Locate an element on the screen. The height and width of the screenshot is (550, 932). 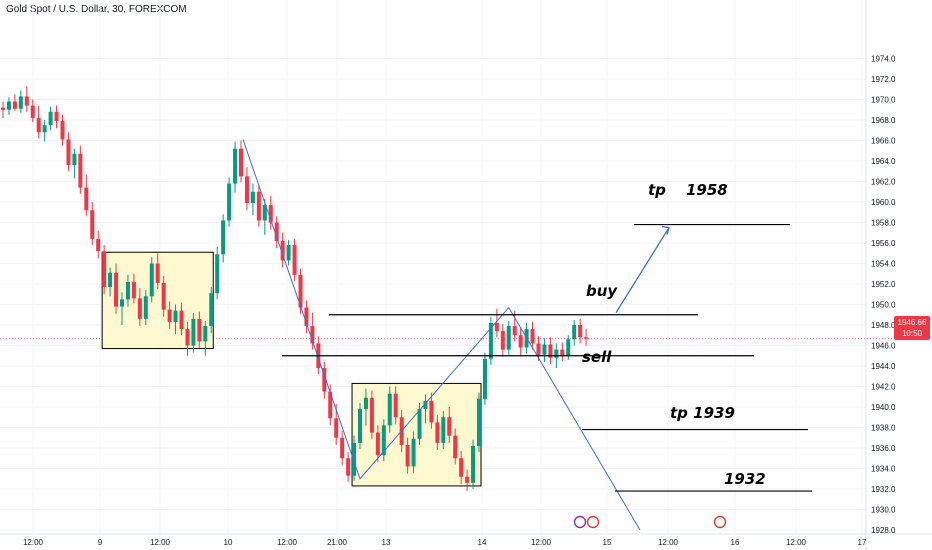
buy-projection-arrow is located at coordinates (665, 230).